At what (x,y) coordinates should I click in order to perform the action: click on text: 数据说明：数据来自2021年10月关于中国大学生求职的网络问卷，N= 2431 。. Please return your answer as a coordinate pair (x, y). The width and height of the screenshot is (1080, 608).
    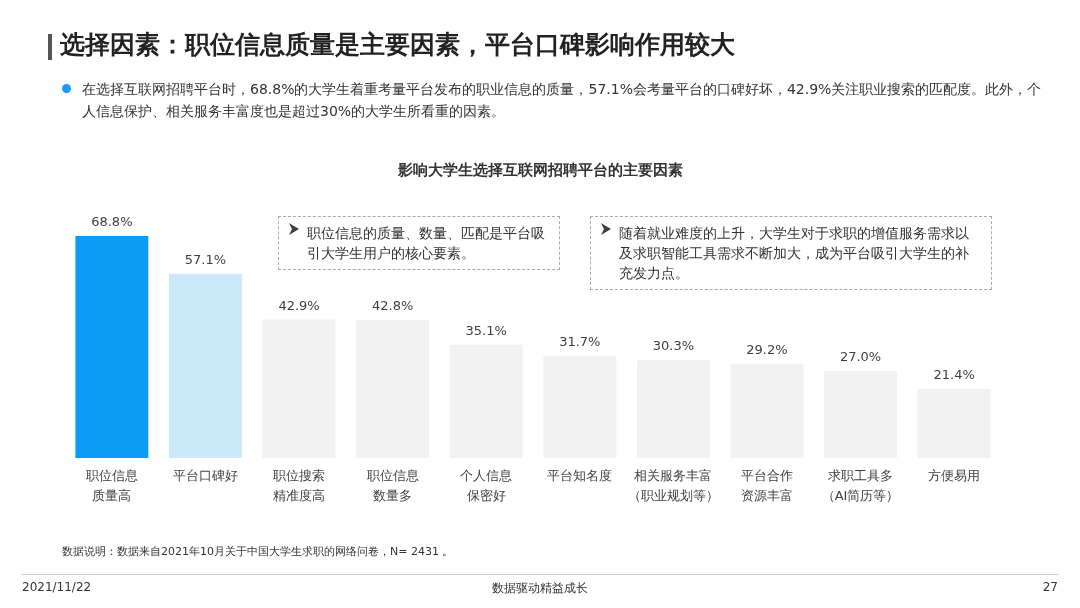
    Looking at the image, I should click on (258, 551).